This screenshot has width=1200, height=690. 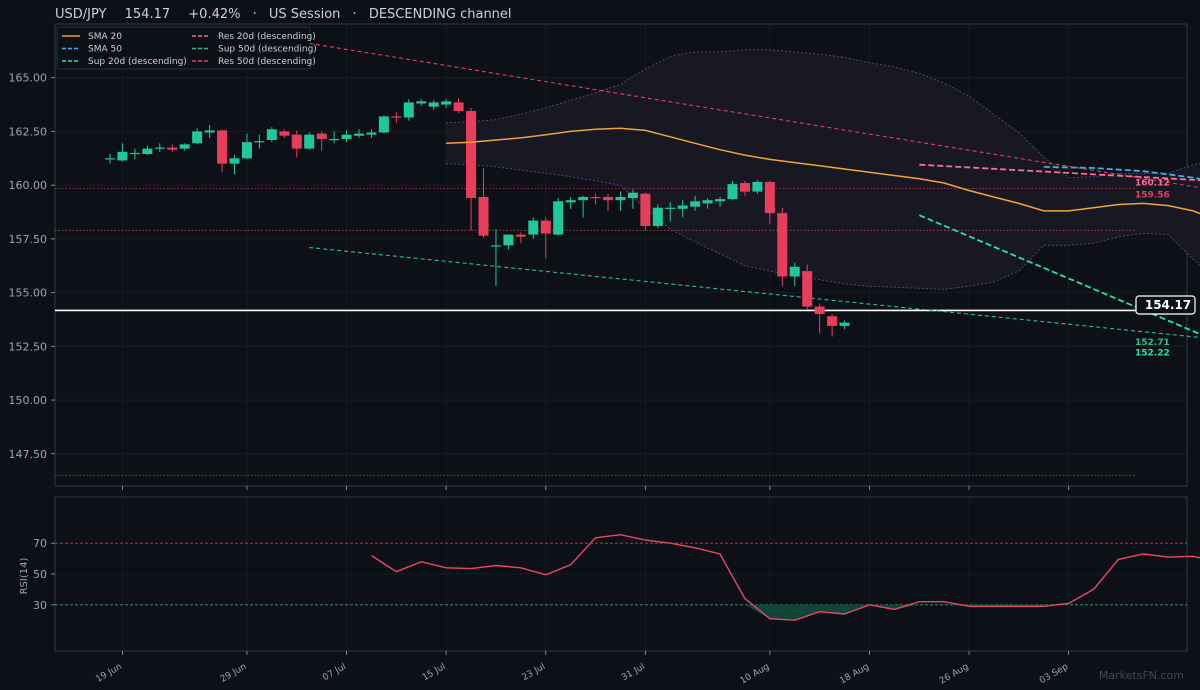 What do you see at coordinates (906, 612) in the screenshot?
I see `rsi-oversold-fill` at bounding box center [906, 612].